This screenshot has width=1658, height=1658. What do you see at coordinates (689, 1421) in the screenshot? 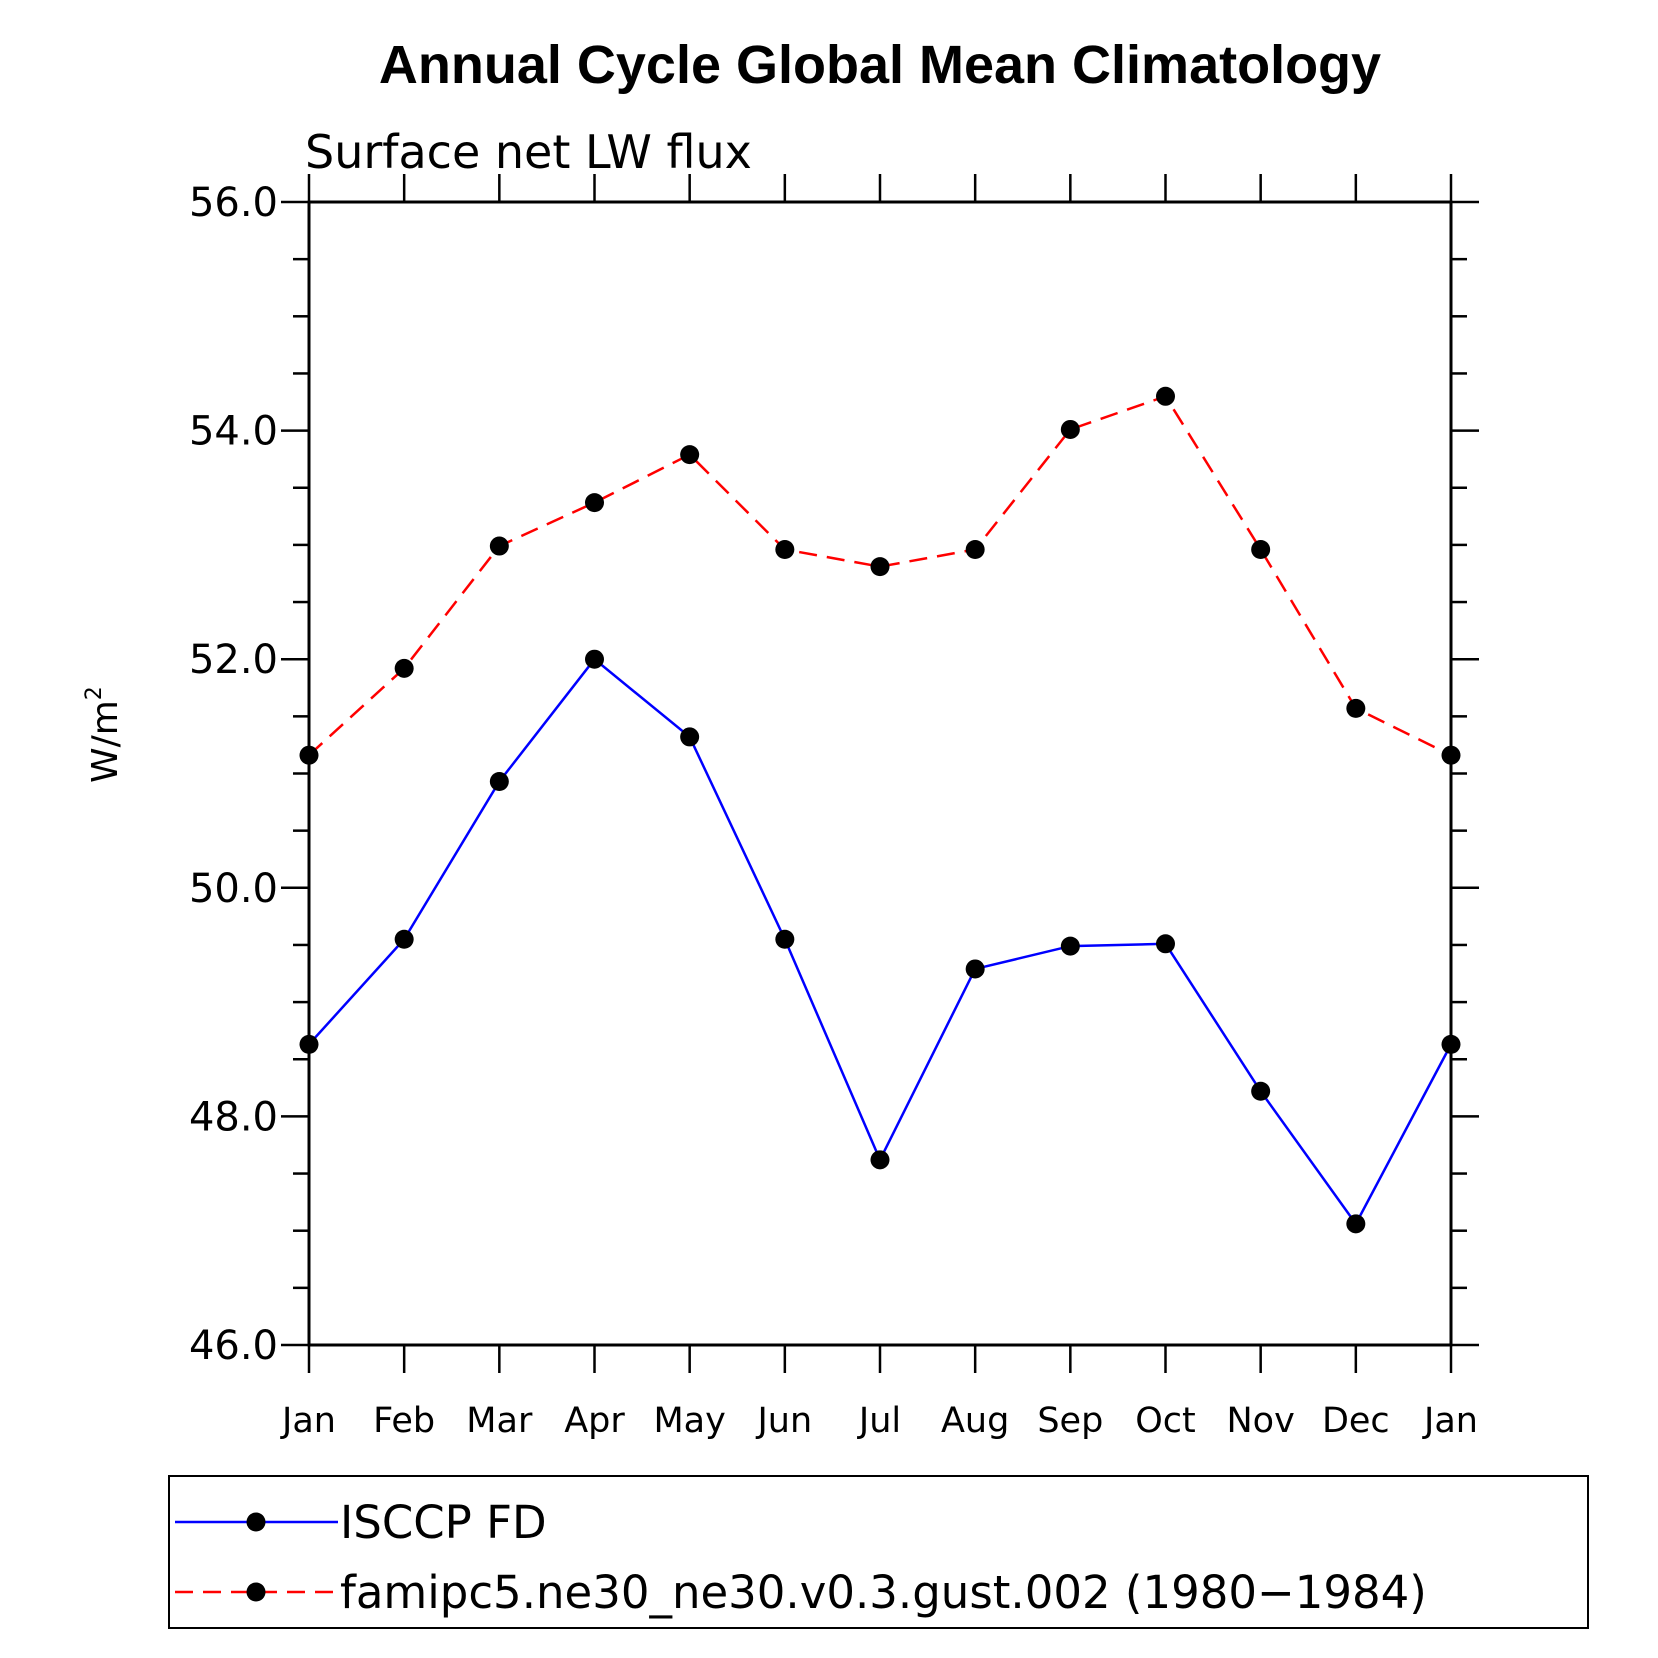
I see `x-tick-label: May` at bounding box center [689, 1421].